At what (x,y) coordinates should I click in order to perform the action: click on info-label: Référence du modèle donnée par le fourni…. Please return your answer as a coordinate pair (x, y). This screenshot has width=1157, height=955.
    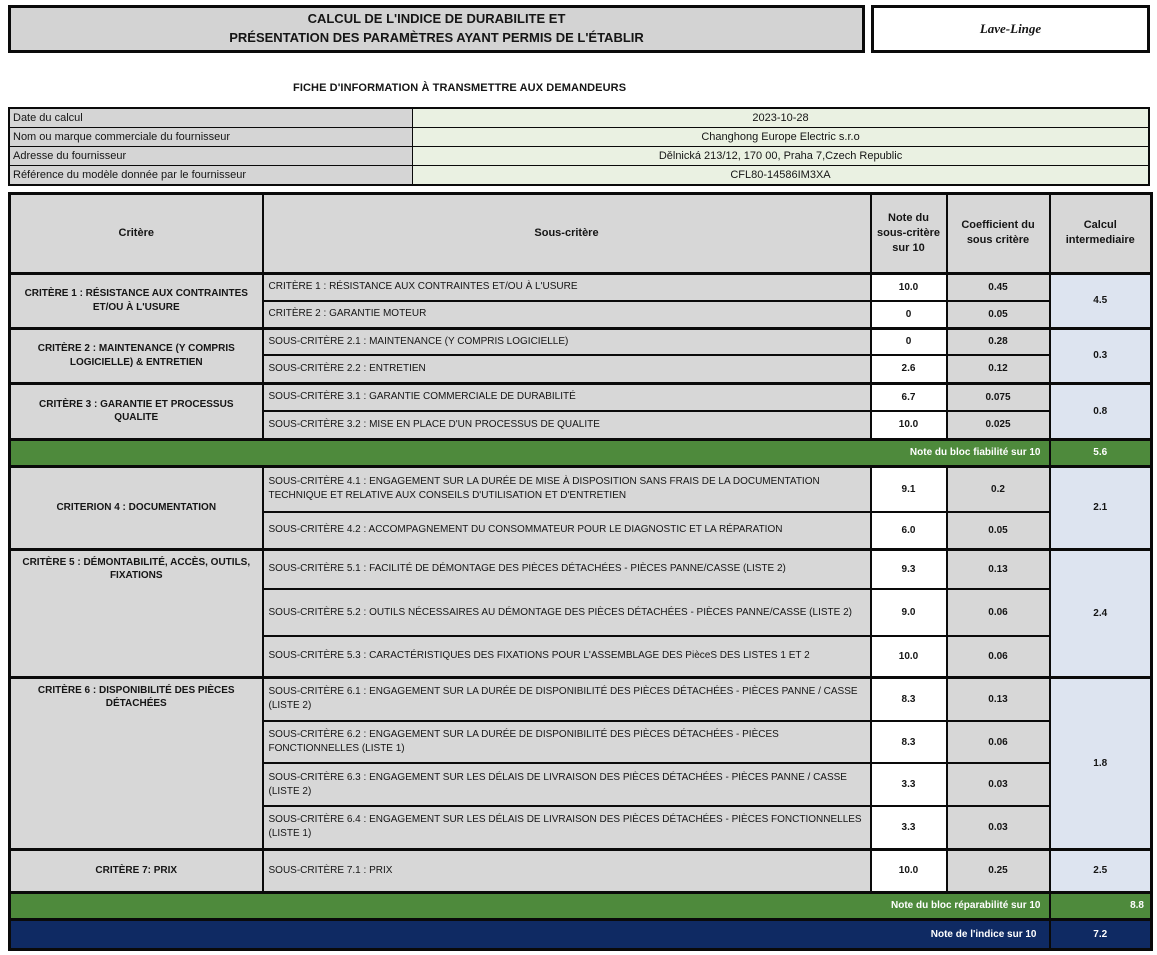
    Looking at the image, I should click on (210, 175).